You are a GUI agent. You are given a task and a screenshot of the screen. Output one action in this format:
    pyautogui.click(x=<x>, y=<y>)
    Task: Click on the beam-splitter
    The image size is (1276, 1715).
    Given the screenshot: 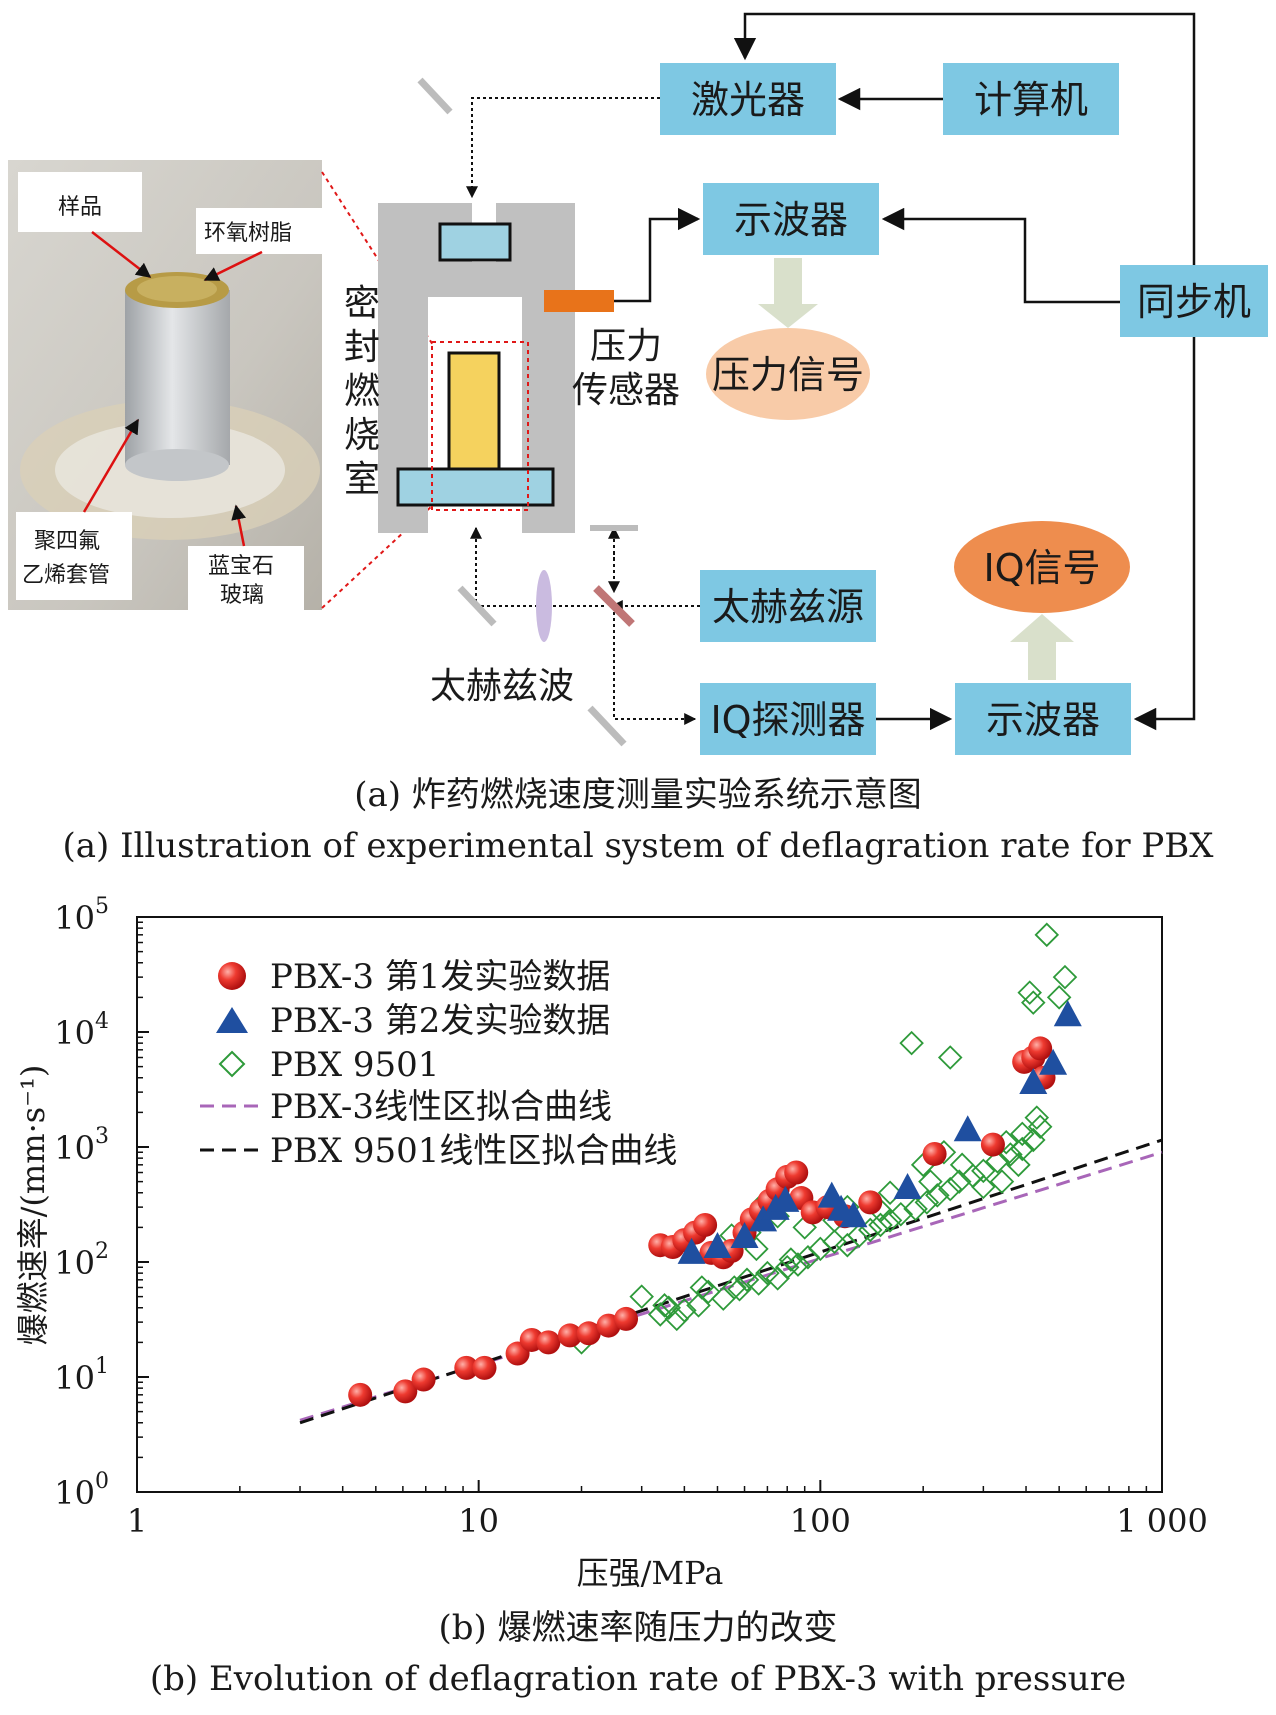 What is the action you would take?
    pyautogui.click(x=614, y=606)
    